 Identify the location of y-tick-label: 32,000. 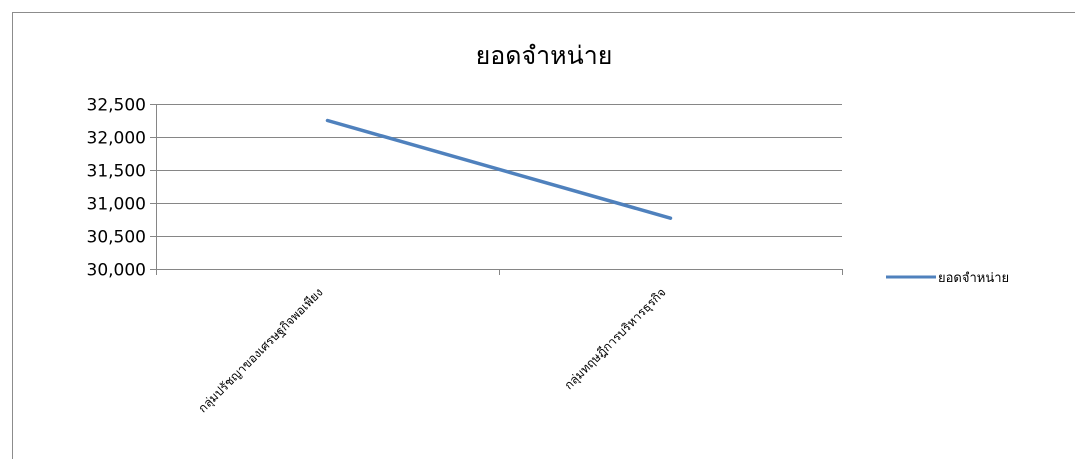
(116, 139).